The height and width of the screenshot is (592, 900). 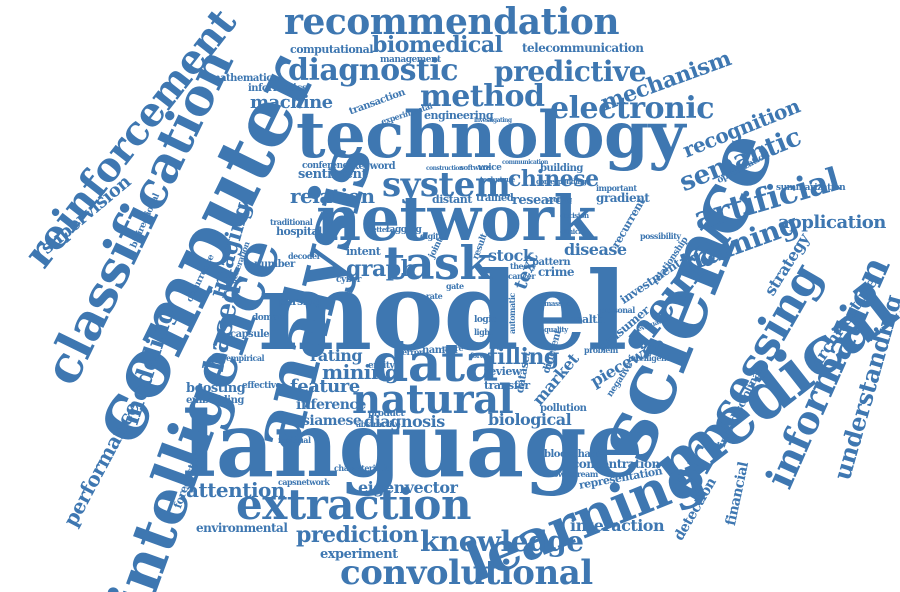 What do you see at coordinates (572, 454) in the screenshot?
I see `word-blockchain: blockchain` at bounding box center [572, 454].